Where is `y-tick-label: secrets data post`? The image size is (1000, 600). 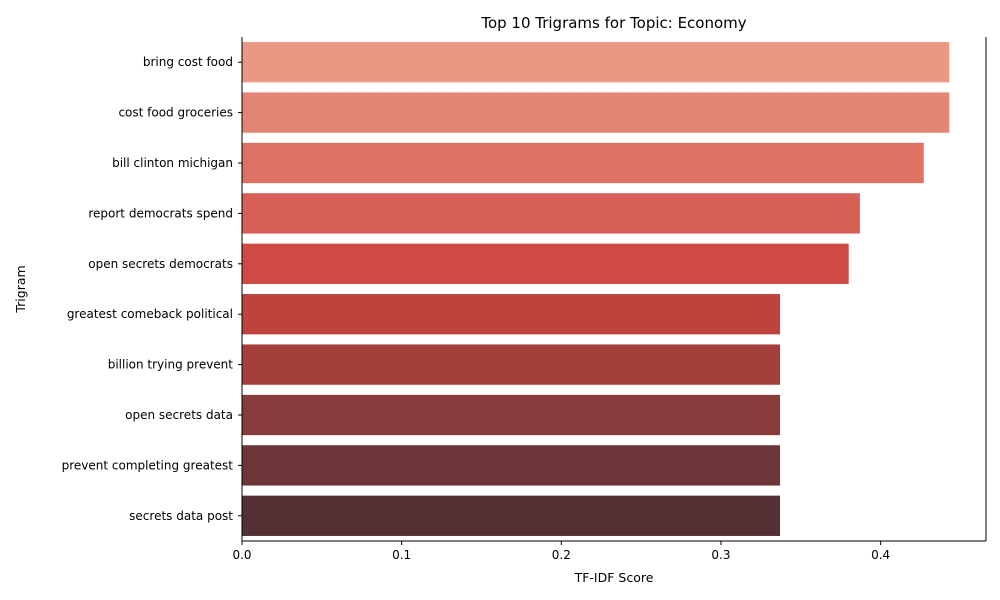
y-tick-label: secrets data post is located at coordinates (181, 516).